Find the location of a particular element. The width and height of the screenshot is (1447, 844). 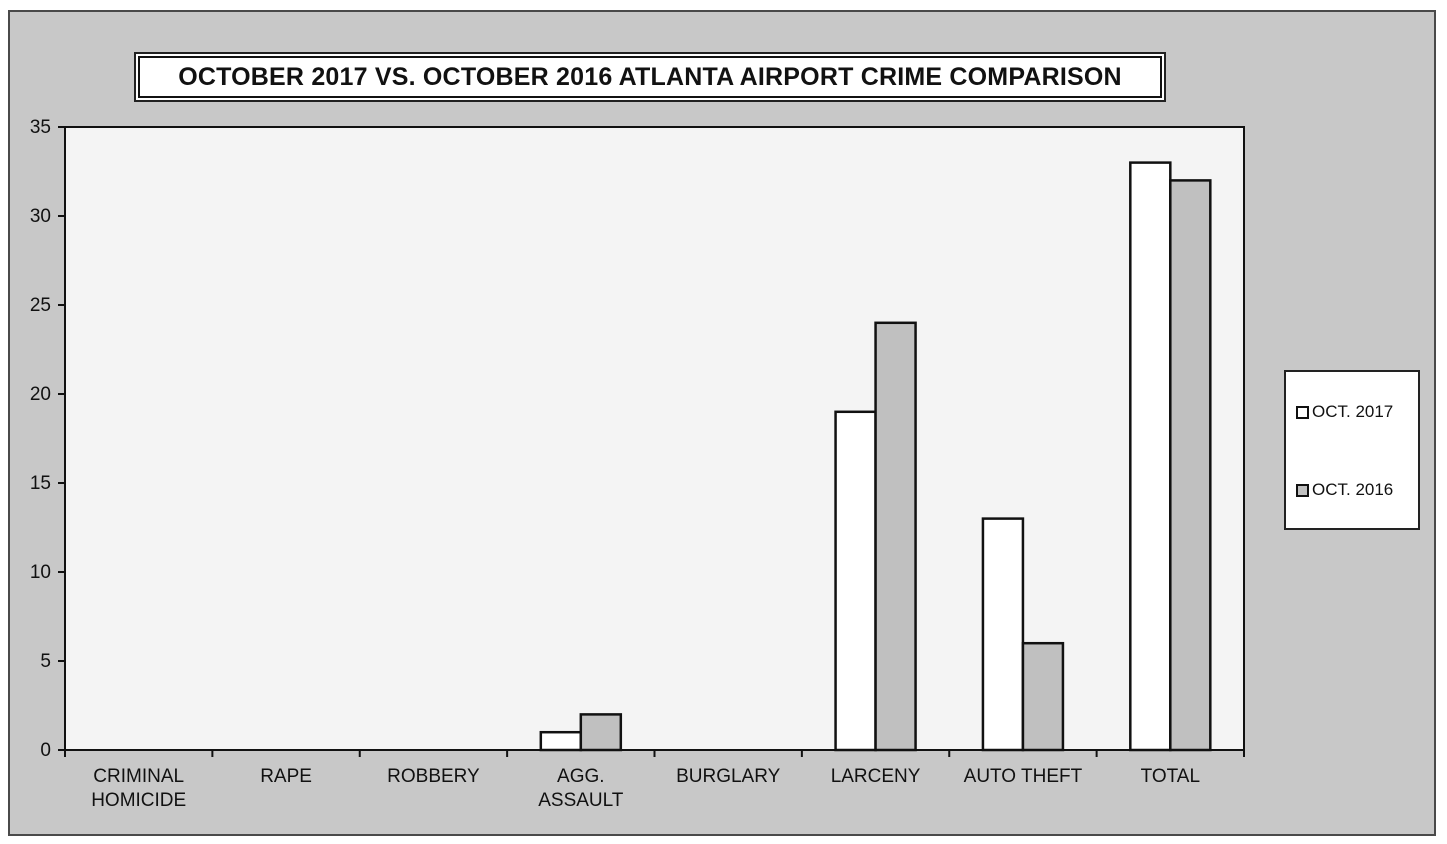

y-tick-label-35: 35 is located at coordinates (40, 127).